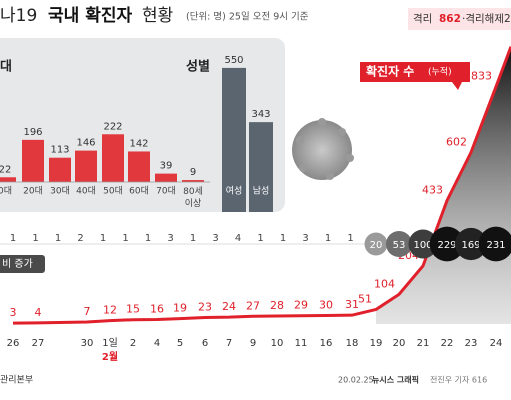  What do you see at coordinates (260, 114) in the screenshot?
I see `value-label: 343` at bounding box center [260, 114].